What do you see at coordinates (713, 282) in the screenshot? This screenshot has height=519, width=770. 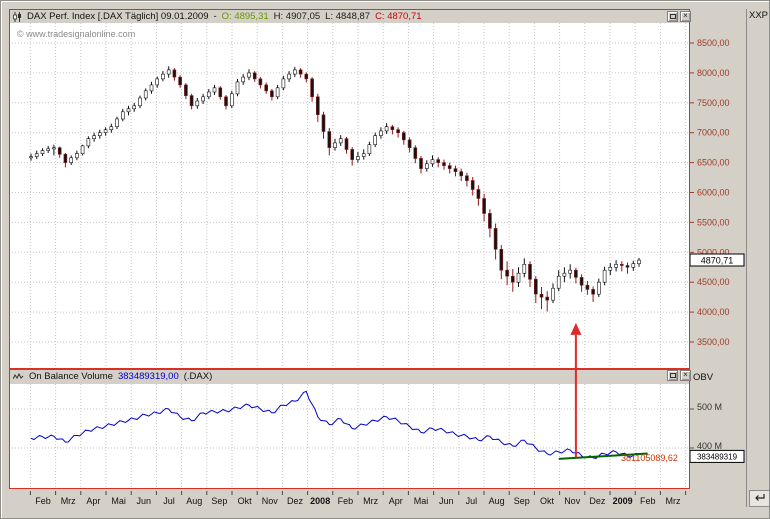 I see `svg-text: 4500,00` at bounding box center [713, 282].